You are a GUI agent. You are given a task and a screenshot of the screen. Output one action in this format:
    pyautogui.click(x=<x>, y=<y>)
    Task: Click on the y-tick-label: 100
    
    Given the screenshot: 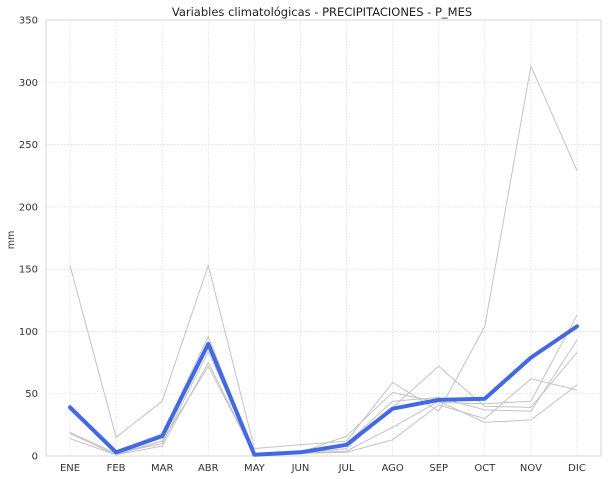 What is the action you would take?
    pyautogui.click(x=28, y=332)
    